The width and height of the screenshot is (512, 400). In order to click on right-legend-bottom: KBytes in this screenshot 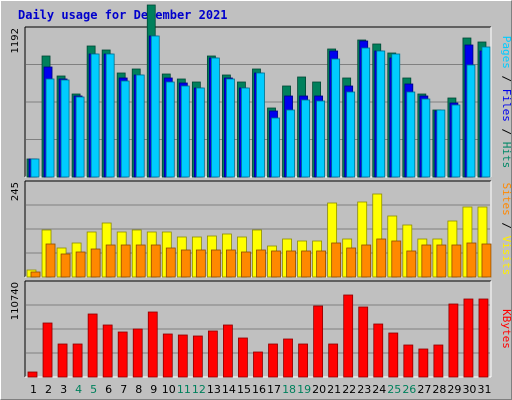, I will do `click(506, 329)`.